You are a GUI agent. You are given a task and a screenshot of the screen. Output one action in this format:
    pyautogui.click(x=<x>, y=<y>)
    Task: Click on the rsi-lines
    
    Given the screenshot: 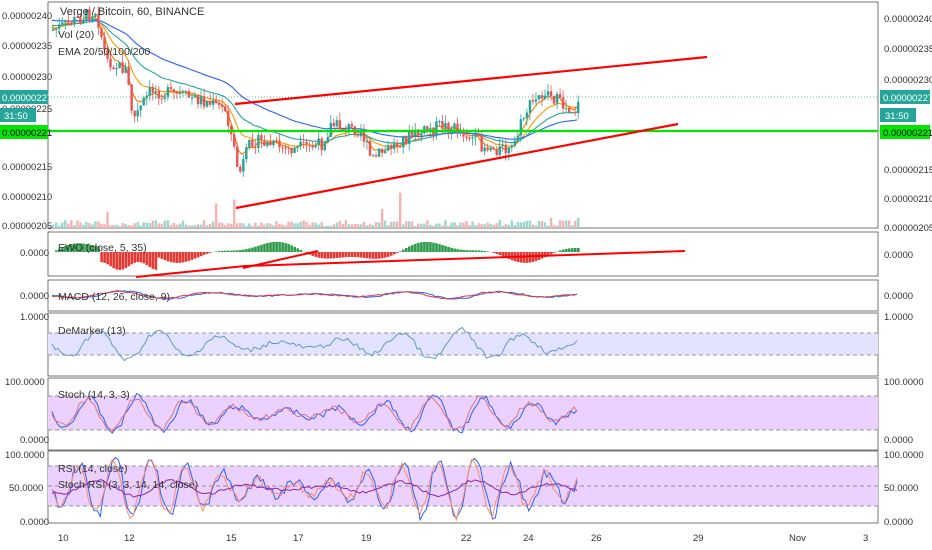 What is the action you would take?
    pyautogui.click(x=314, y=489)
    